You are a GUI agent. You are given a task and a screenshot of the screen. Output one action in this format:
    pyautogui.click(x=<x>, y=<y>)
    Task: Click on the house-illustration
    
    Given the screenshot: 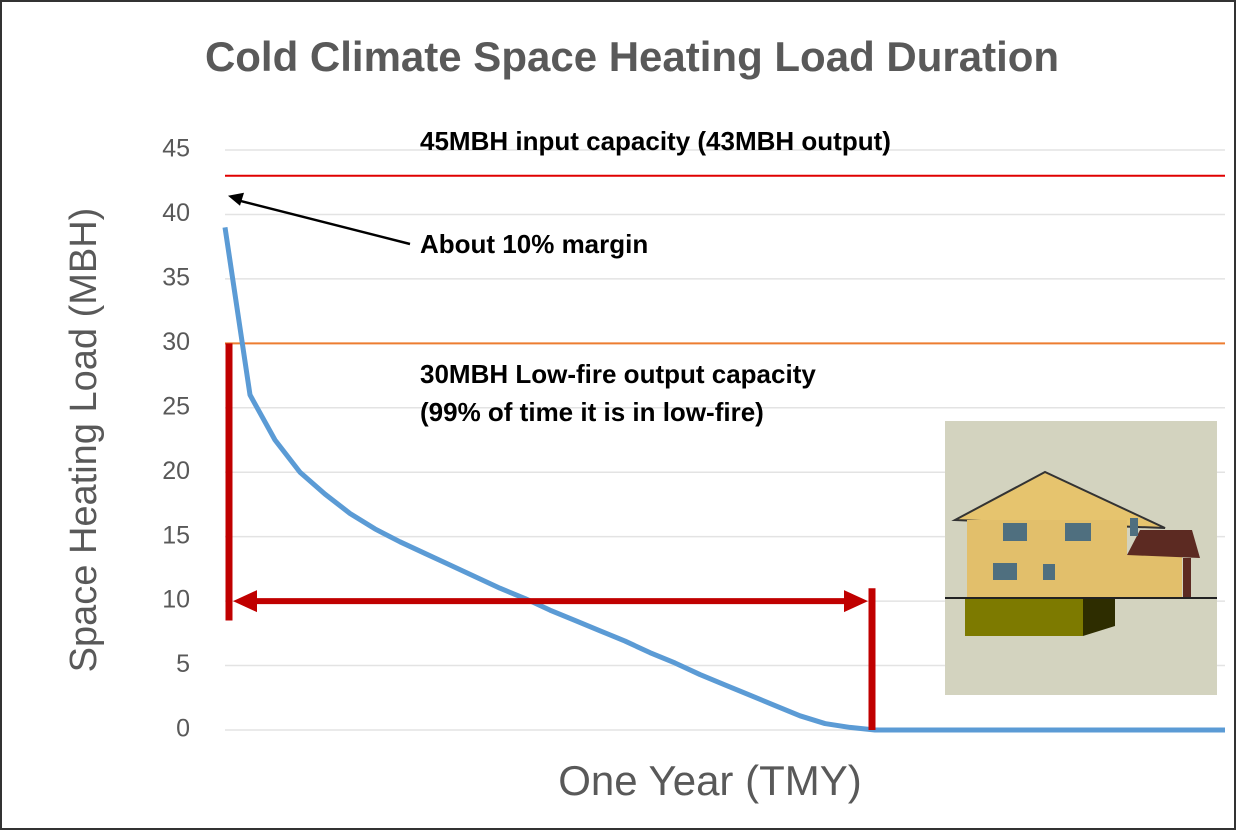 What is the action you would take?
    pyautogui.click(x=1081, y=558)
    